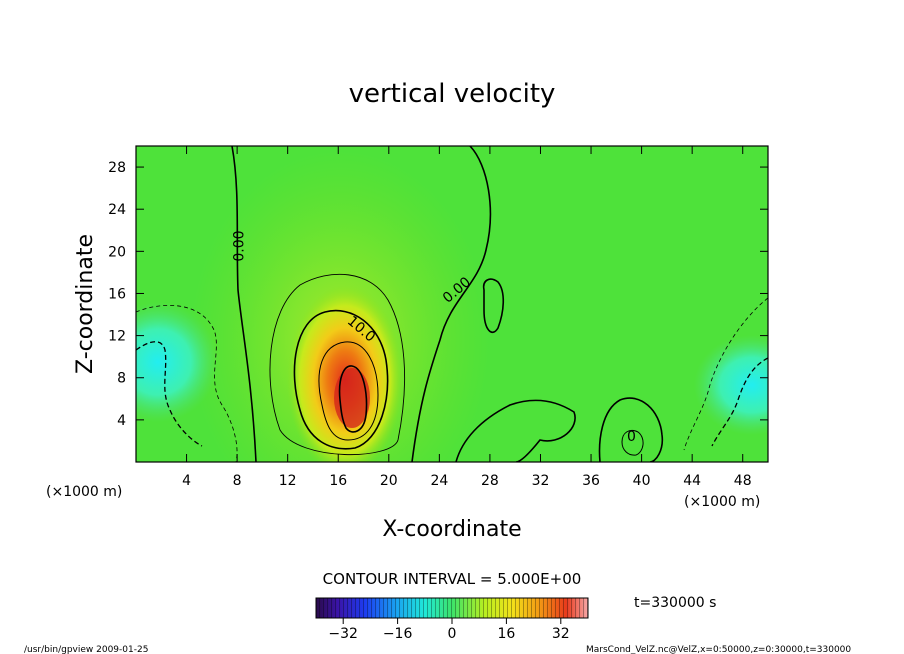  Describe the element at coordinates (541, 481) in the screenshot. I see `x-tick-label: 32` at that location.